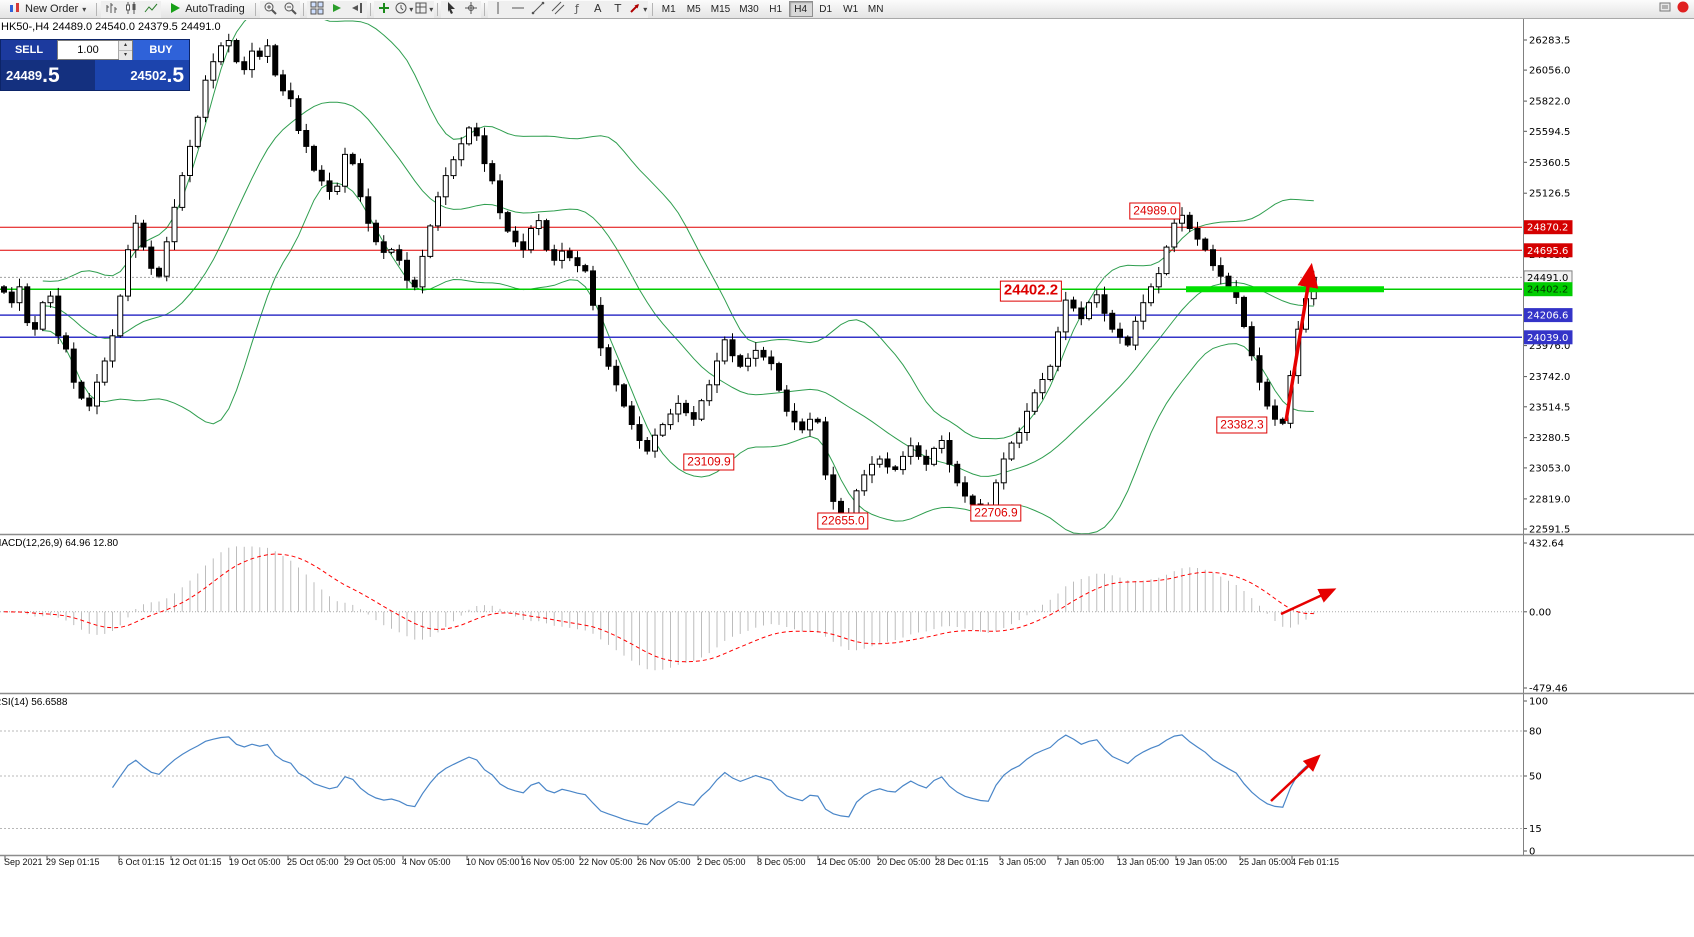 The image size is (1694, 937). I want to click on fibonacci-button: ƒ, so click(577, 9).